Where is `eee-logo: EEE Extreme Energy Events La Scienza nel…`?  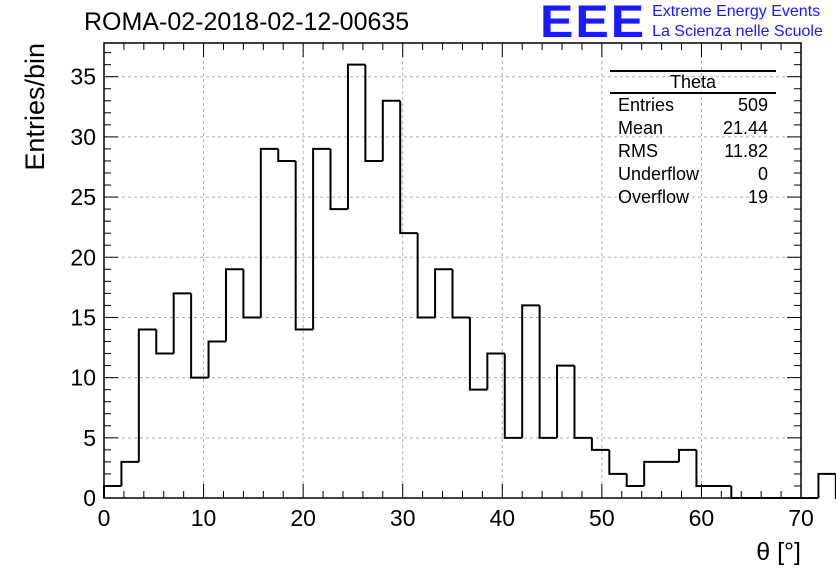
eee-logo: EEE Extreme Energy Events La Scienza nel… is located at coordinates (681, 24).